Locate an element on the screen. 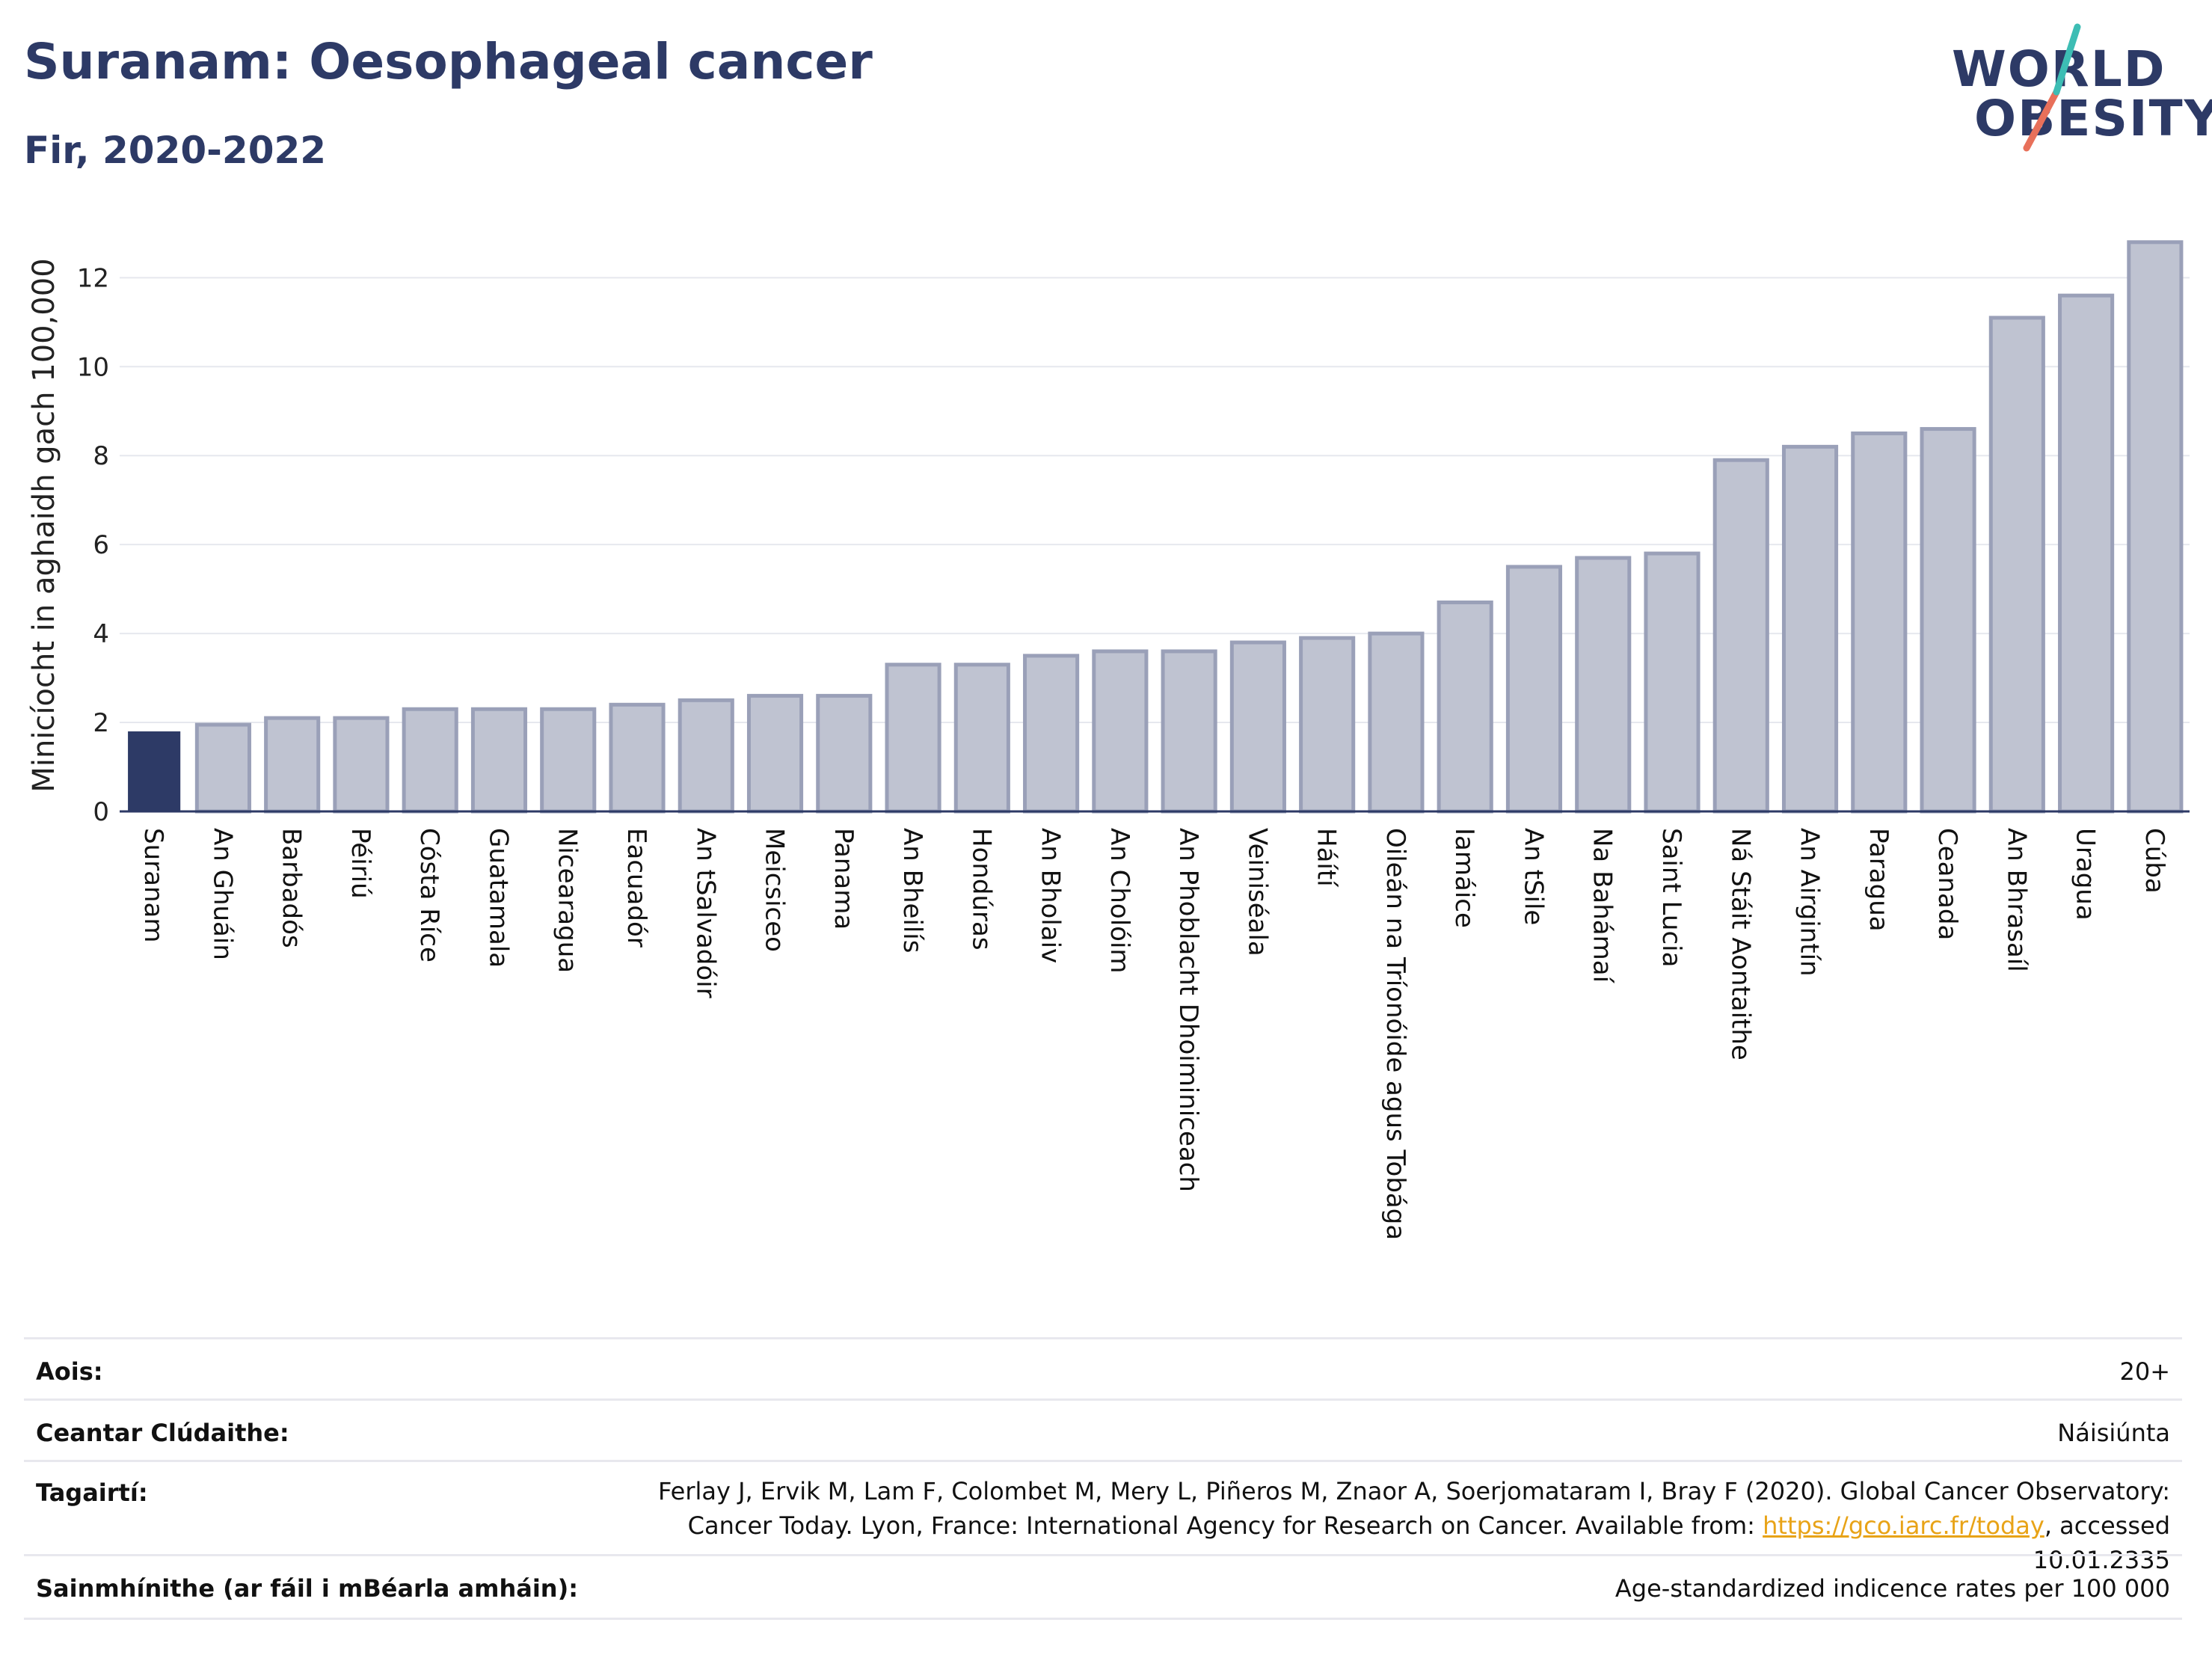 The height and width of the screenshot is (1655, 2212). y-tick-label: 4 is located at coordinates (101, 634).